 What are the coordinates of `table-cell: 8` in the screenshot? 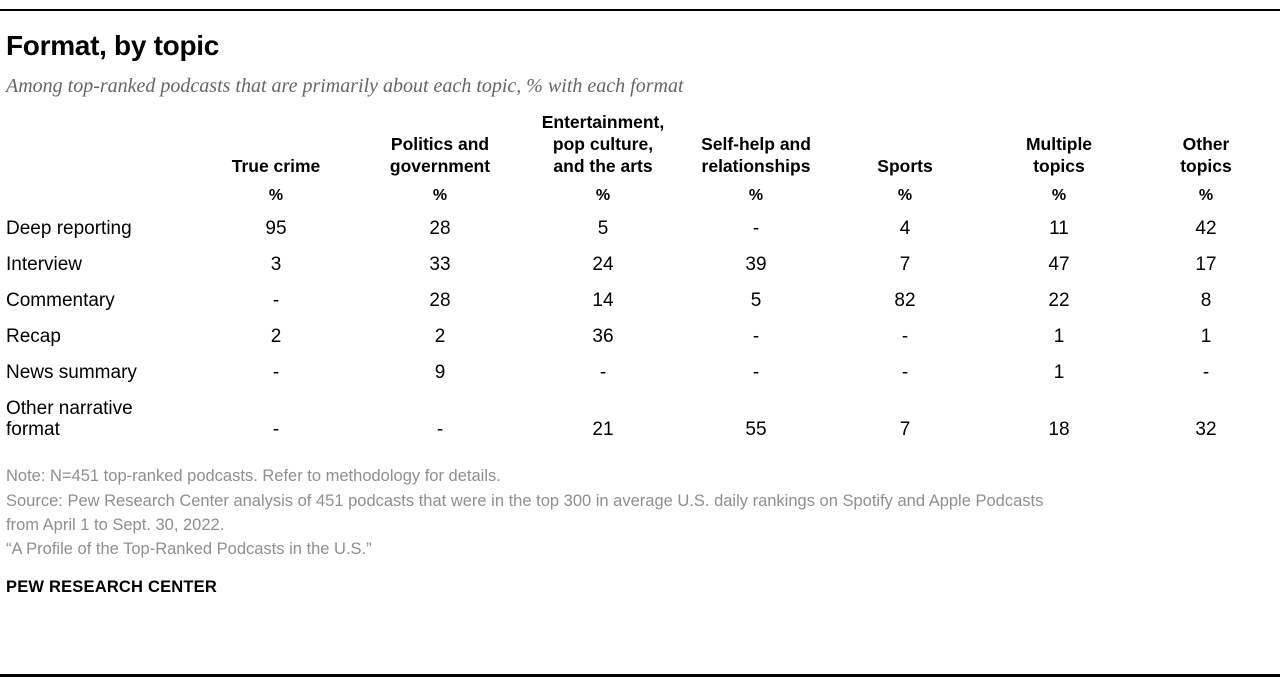 It's located at (1206, 300).